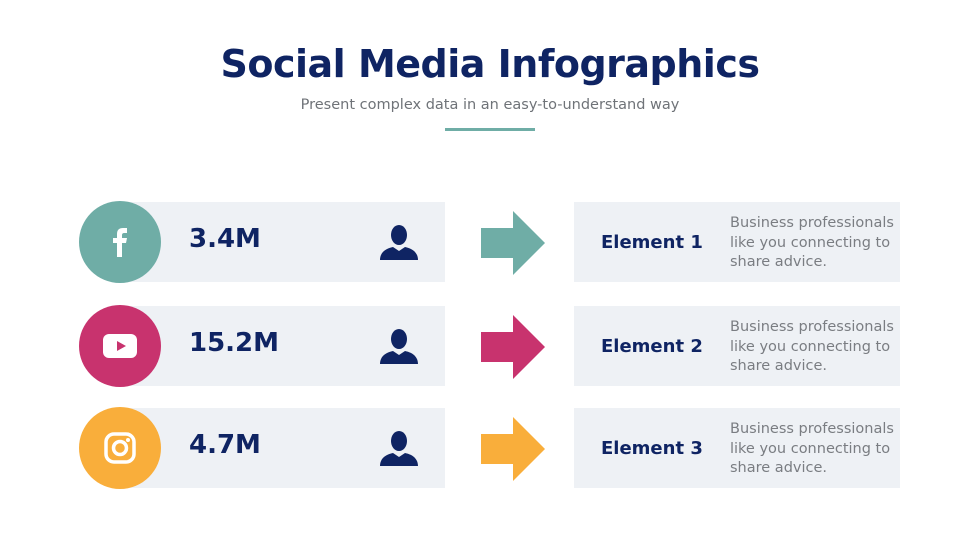  I want to click on youtube-badge, so click(120, 346).